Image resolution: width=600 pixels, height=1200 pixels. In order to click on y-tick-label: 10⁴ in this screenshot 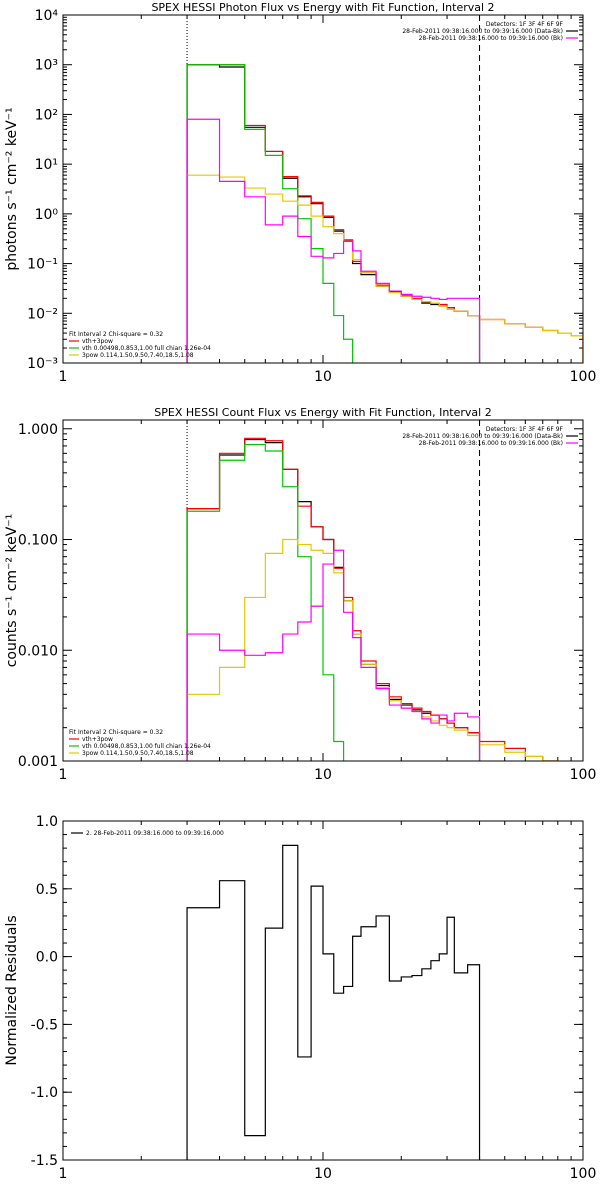, I will do `click(47, 16)`.